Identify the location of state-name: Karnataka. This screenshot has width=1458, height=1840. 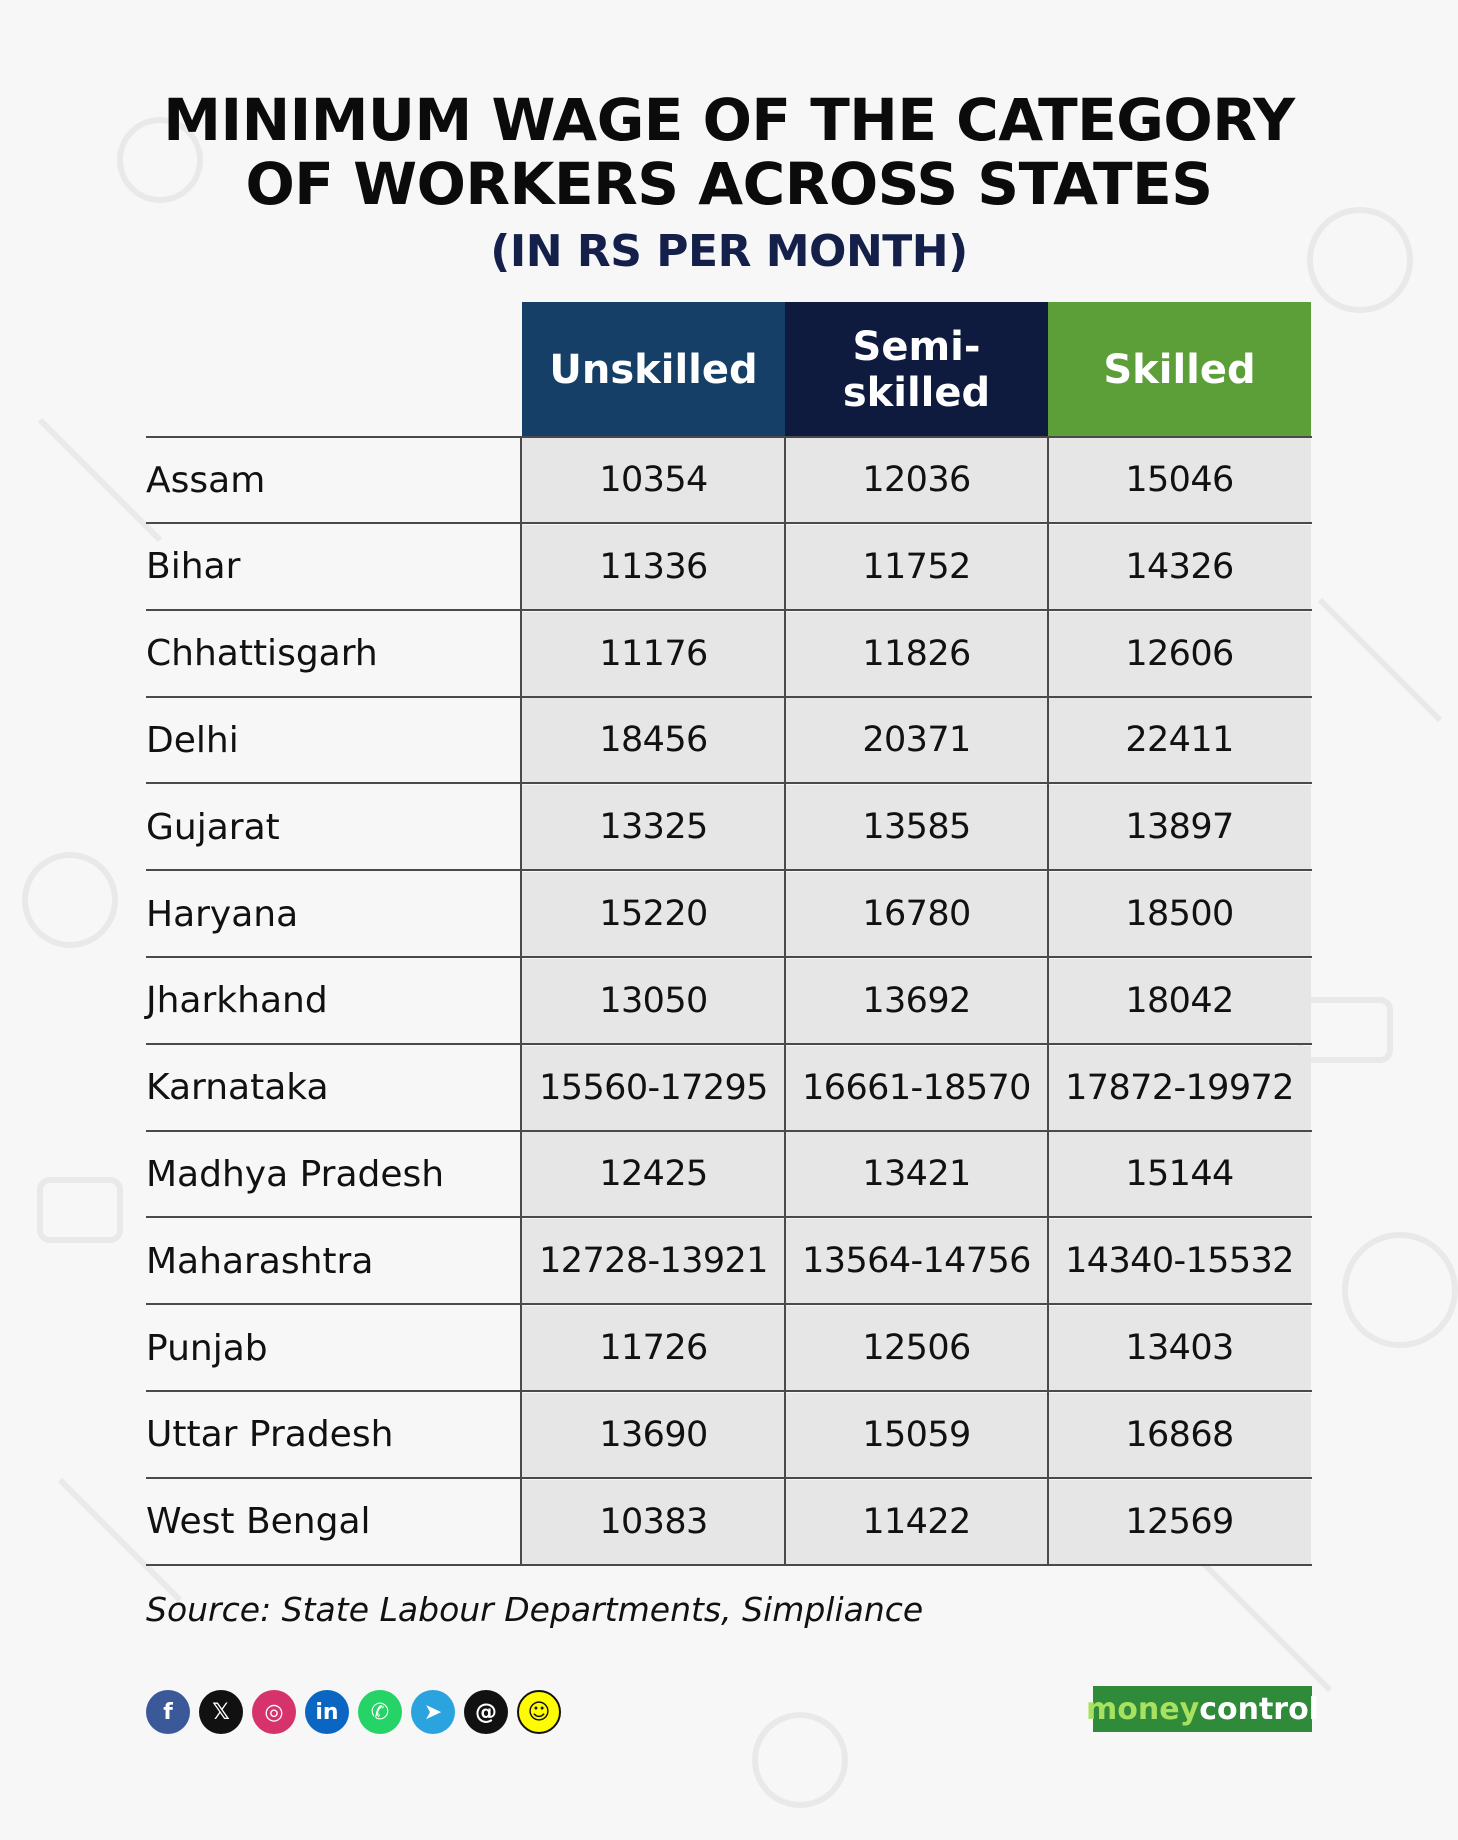
(237, 1088).